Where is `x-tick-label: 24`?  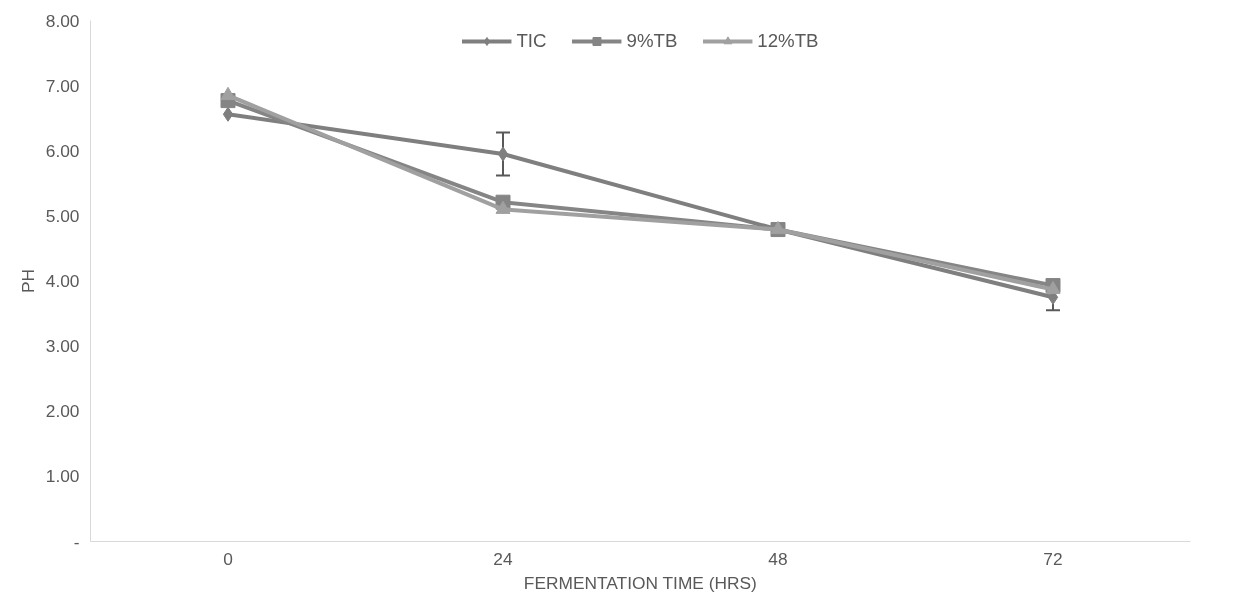 x-tick-label: 24 is located at coordinates (503, 558).